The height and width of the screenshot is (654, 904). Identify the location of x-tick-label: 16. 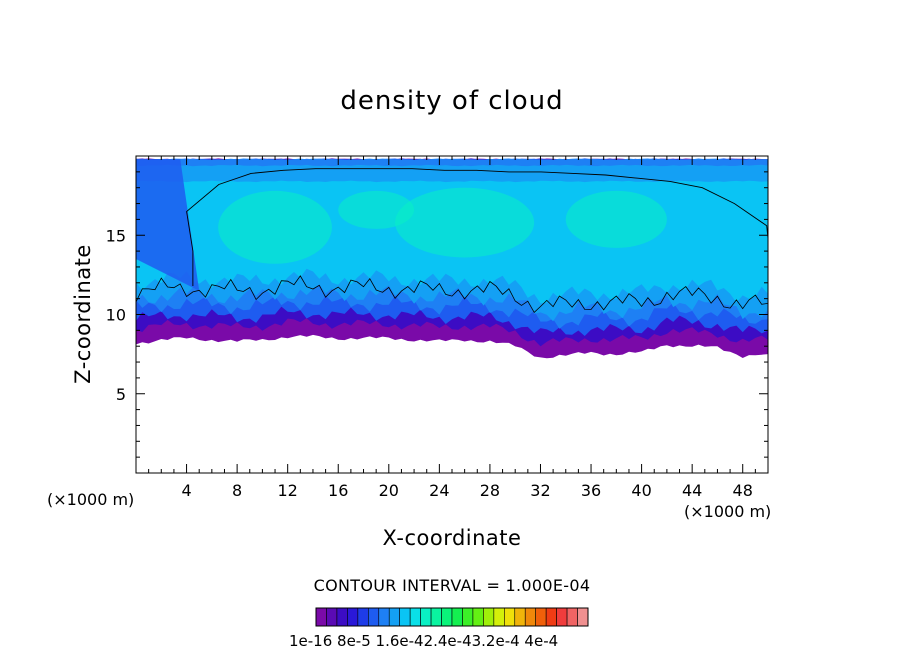
(338, 490).